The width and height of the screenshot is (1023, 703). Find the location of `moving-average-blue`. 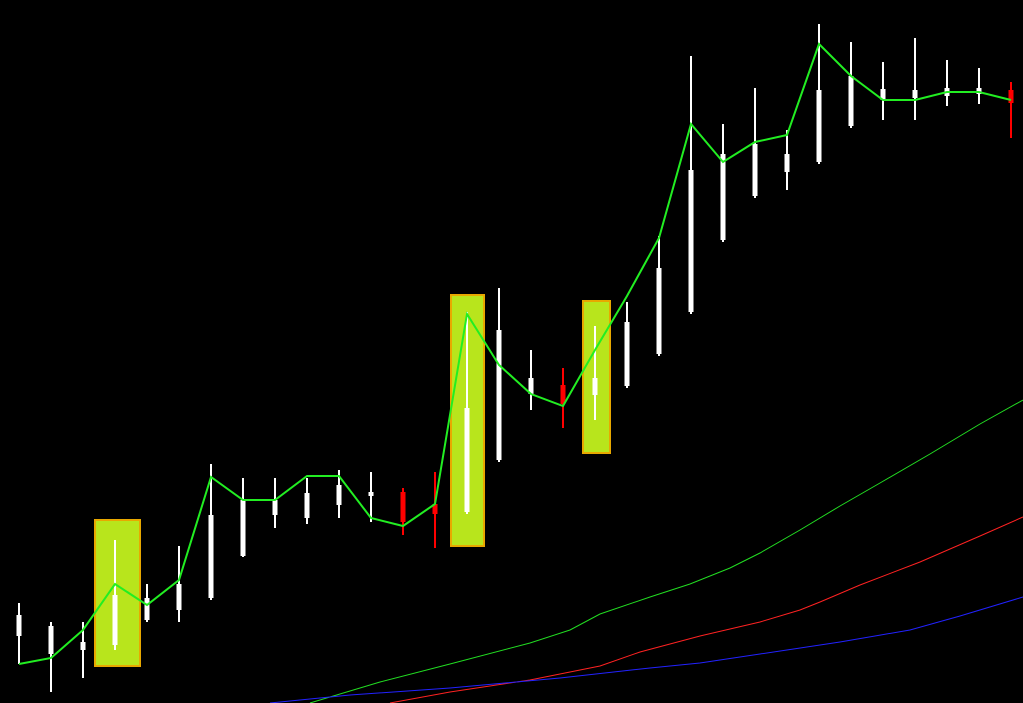

moving-average-blue is located at coordinates (646, 649).